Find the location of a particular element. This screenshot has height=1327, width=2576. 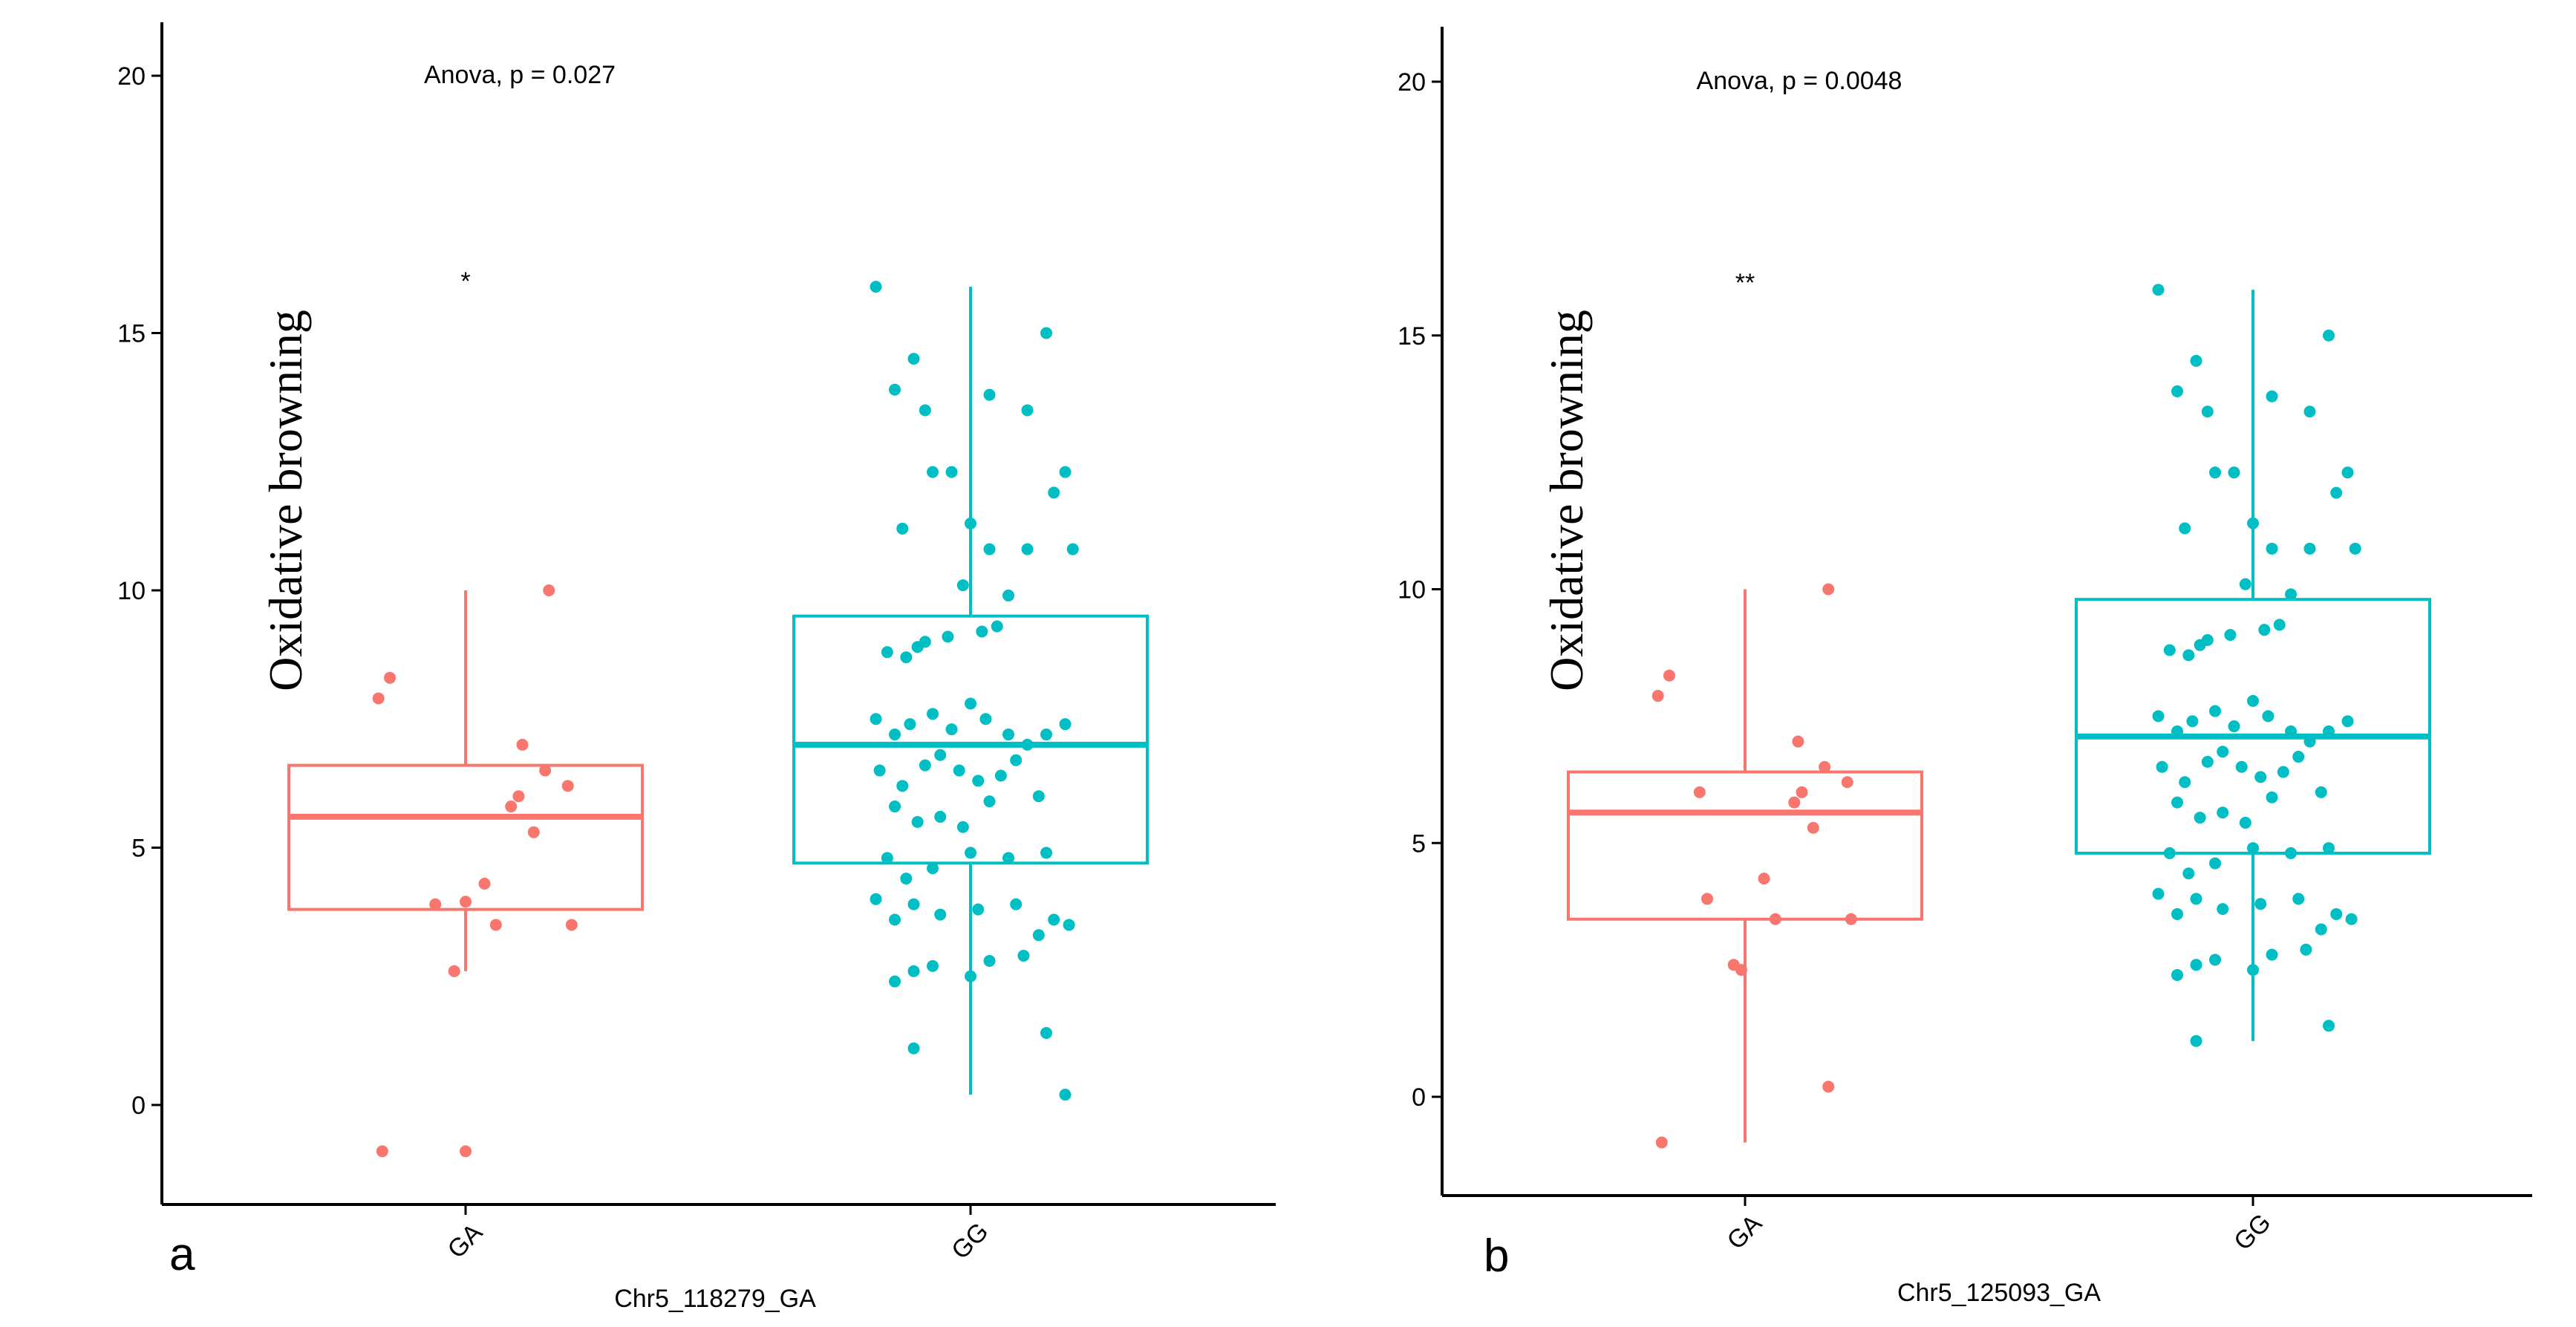

box-gg is located at coordinates (970, 739).